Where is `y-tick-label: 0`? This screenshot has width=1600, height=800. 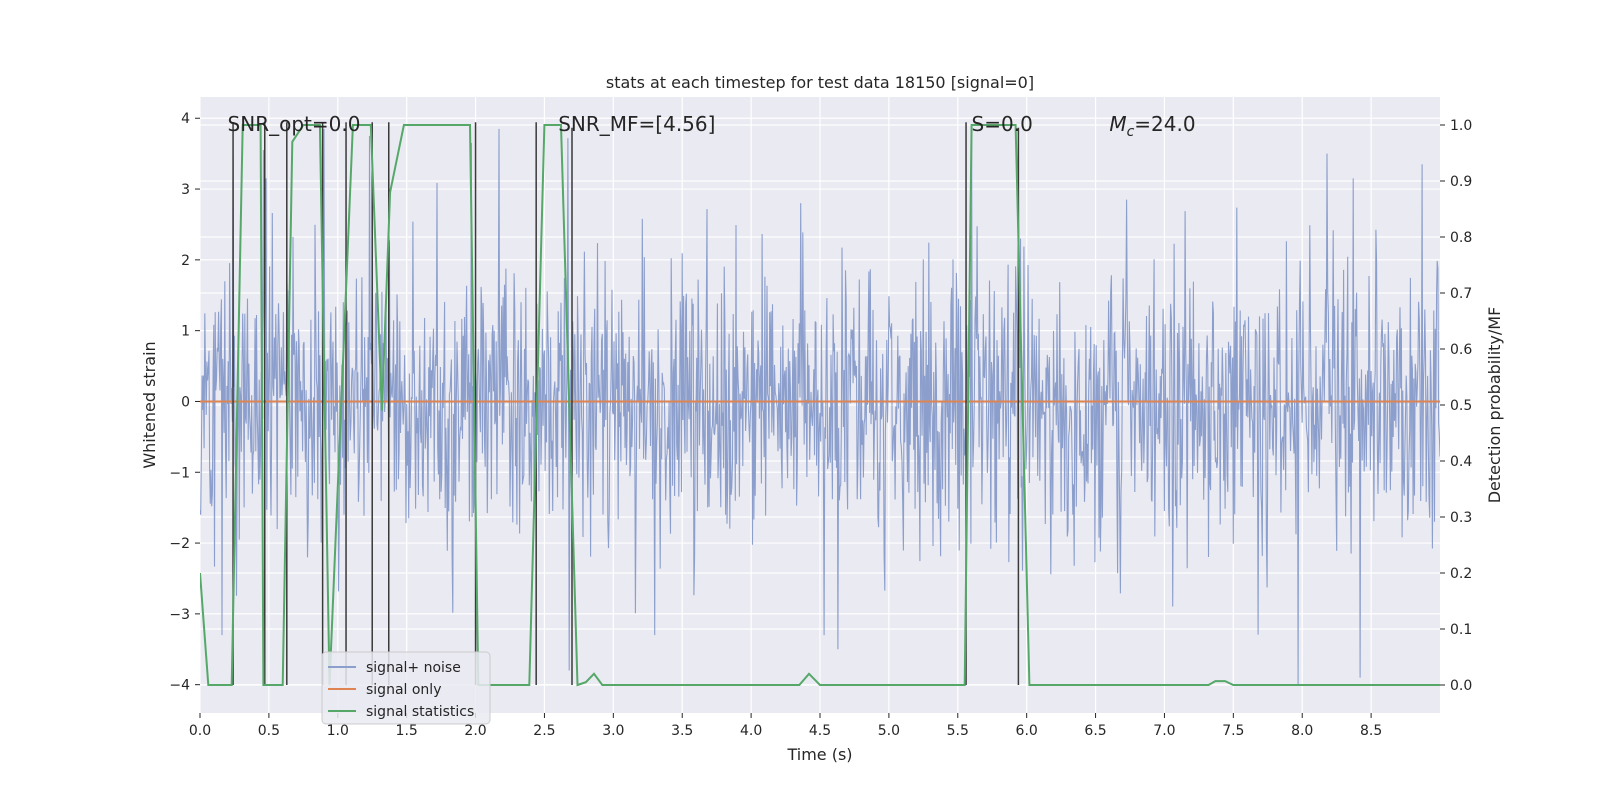
y-tick-label: 0 is located at coordinates (185, 402).